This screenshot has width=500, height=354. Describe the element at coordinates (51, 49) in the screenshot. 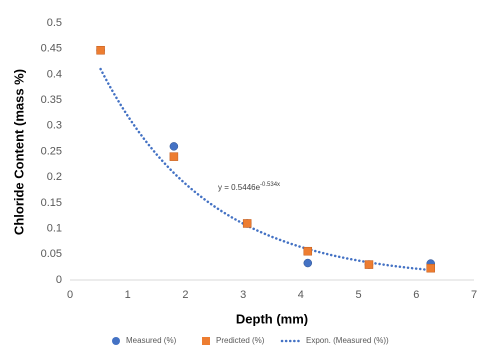

I see `y-tick-label: 0.45` at that location.